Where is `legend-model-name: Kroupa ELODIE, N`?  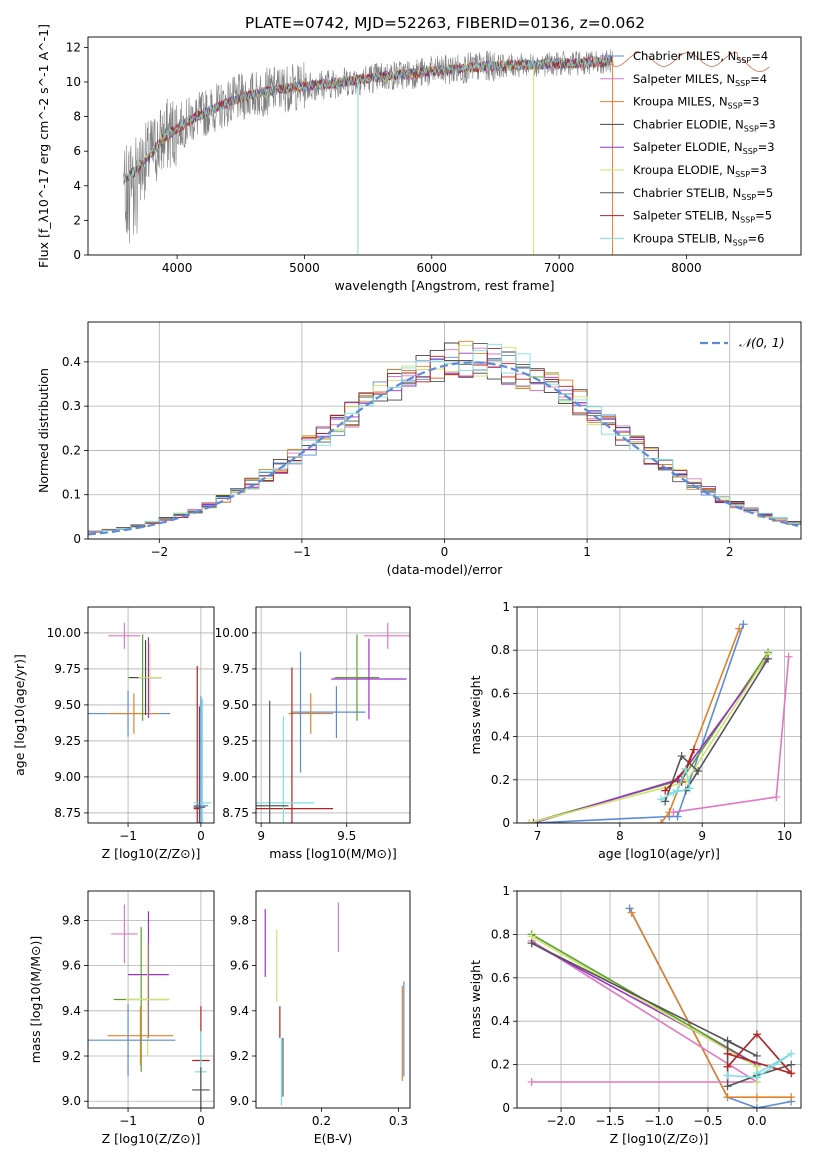 legend-model-name: Kroupa ELODIE, N is located at coordinates (684, 170).